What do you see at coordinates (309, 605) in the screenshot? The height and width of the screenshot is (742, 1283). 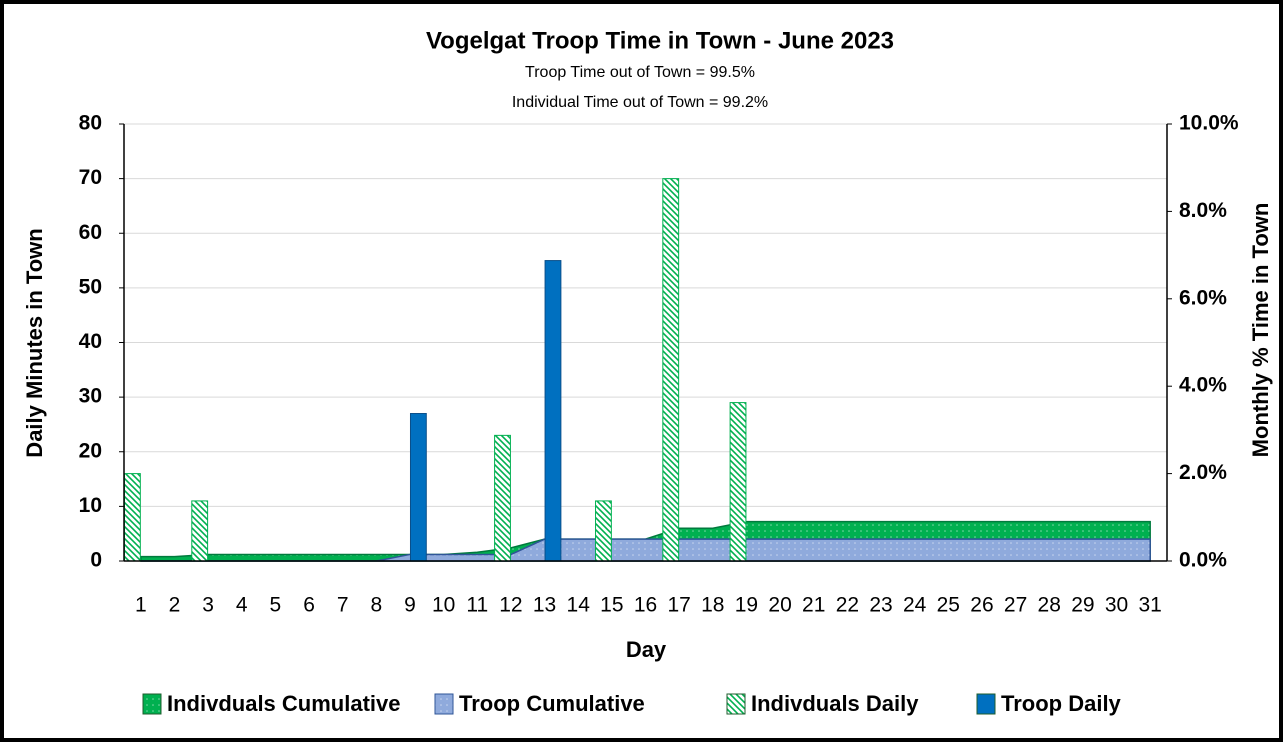 I see `x-tick-label: 6` at bounding box center [309, 605].